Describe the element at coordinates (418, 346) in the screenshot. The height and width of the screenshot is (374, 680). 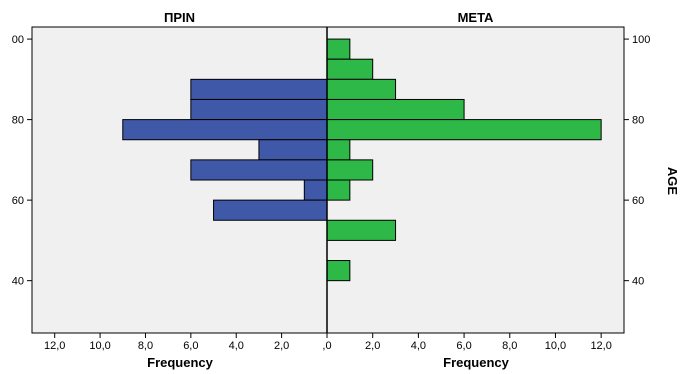
I see `x-tick-label-right: 4,0` at that location.